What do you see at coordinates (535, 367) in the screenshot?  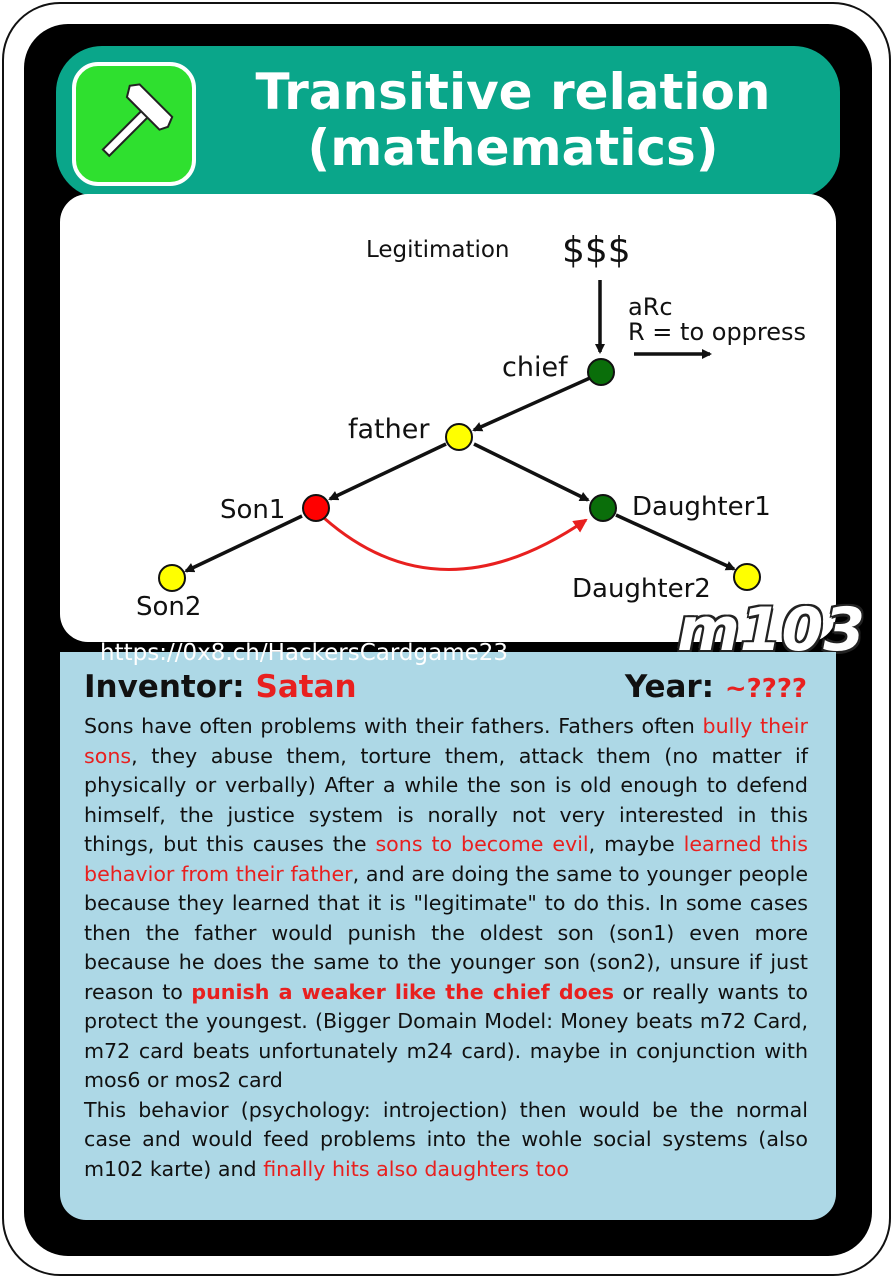 I see `chief-label: chief` at bounding box center [535, 367].